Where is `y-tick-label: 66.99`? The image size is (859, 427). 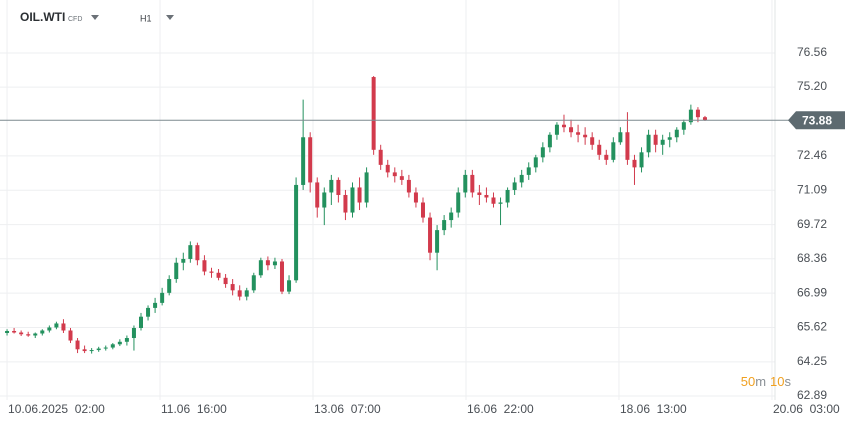 y-tick-label: 66.99 is located at coordinates (812, 292).